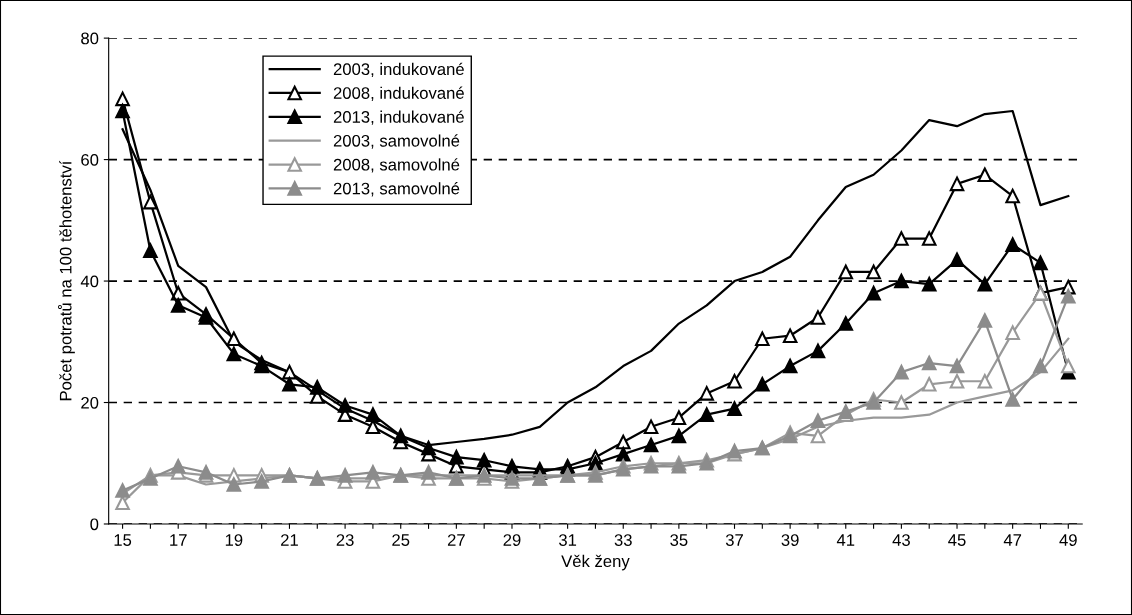 This screenshot has height=615, width=1132. What do you see at coordinates (456, 540) in the screenshot?
I see `x-tick-label: 27` at bounding box center [456, 540].